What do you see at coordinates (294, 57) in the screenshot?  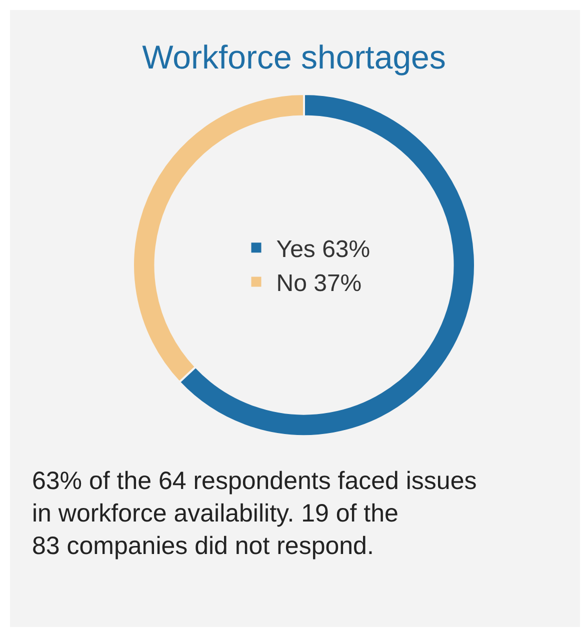 I see `chart-title: Workforce shortages` at bounding box center [294, 57].